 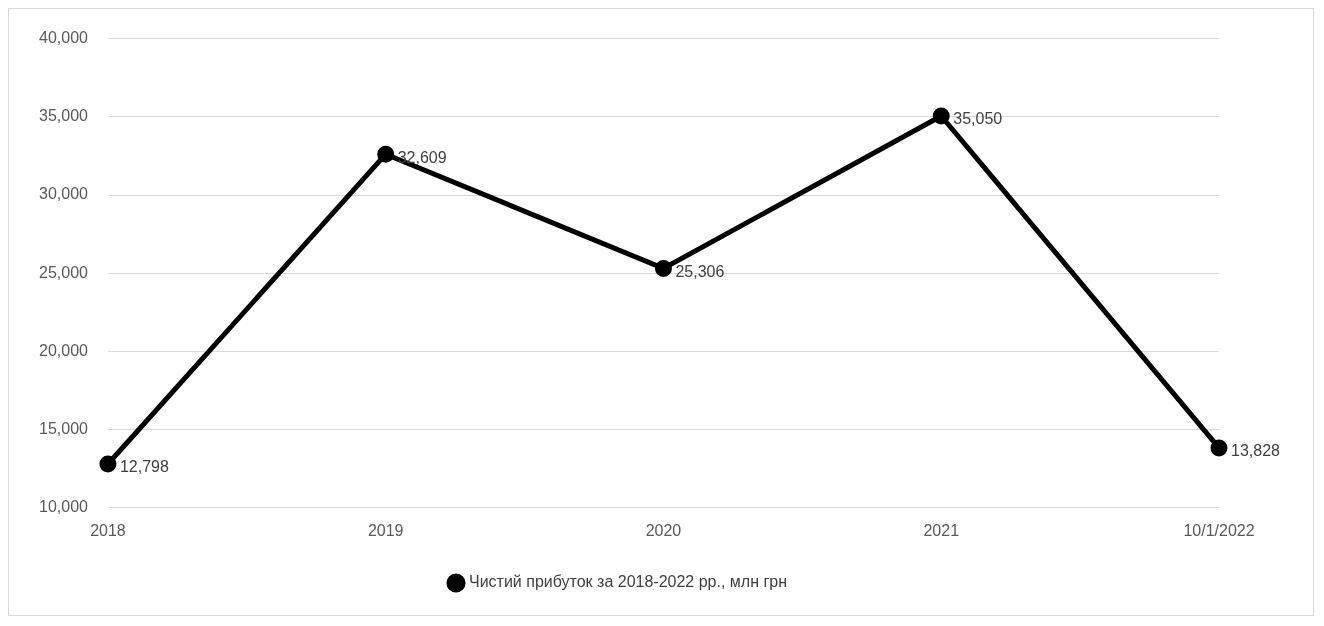 What do you see at coordinates (64, 194) in the screenshot?
I see `y-tick-label: 30,000` at bounding box center [64, 194].